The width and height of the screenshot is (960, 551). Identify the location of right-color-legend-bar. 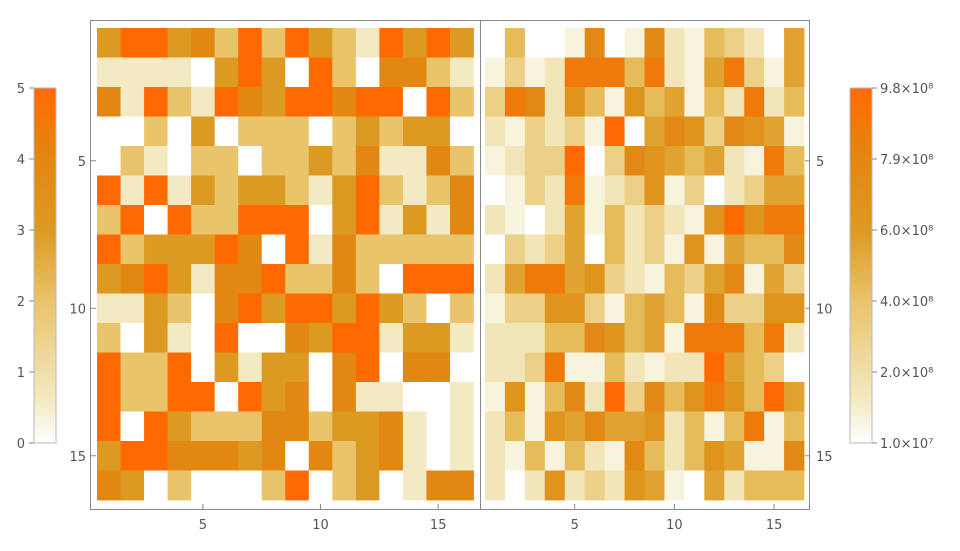
(861, 265).